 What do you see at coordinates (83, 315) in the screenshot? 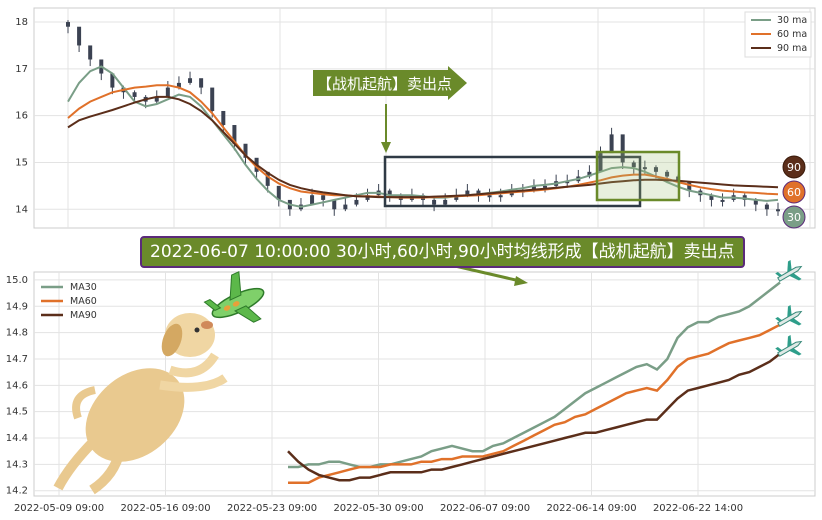
I see `legend-label-ma90: MA90` at bounding box center [83, 315].